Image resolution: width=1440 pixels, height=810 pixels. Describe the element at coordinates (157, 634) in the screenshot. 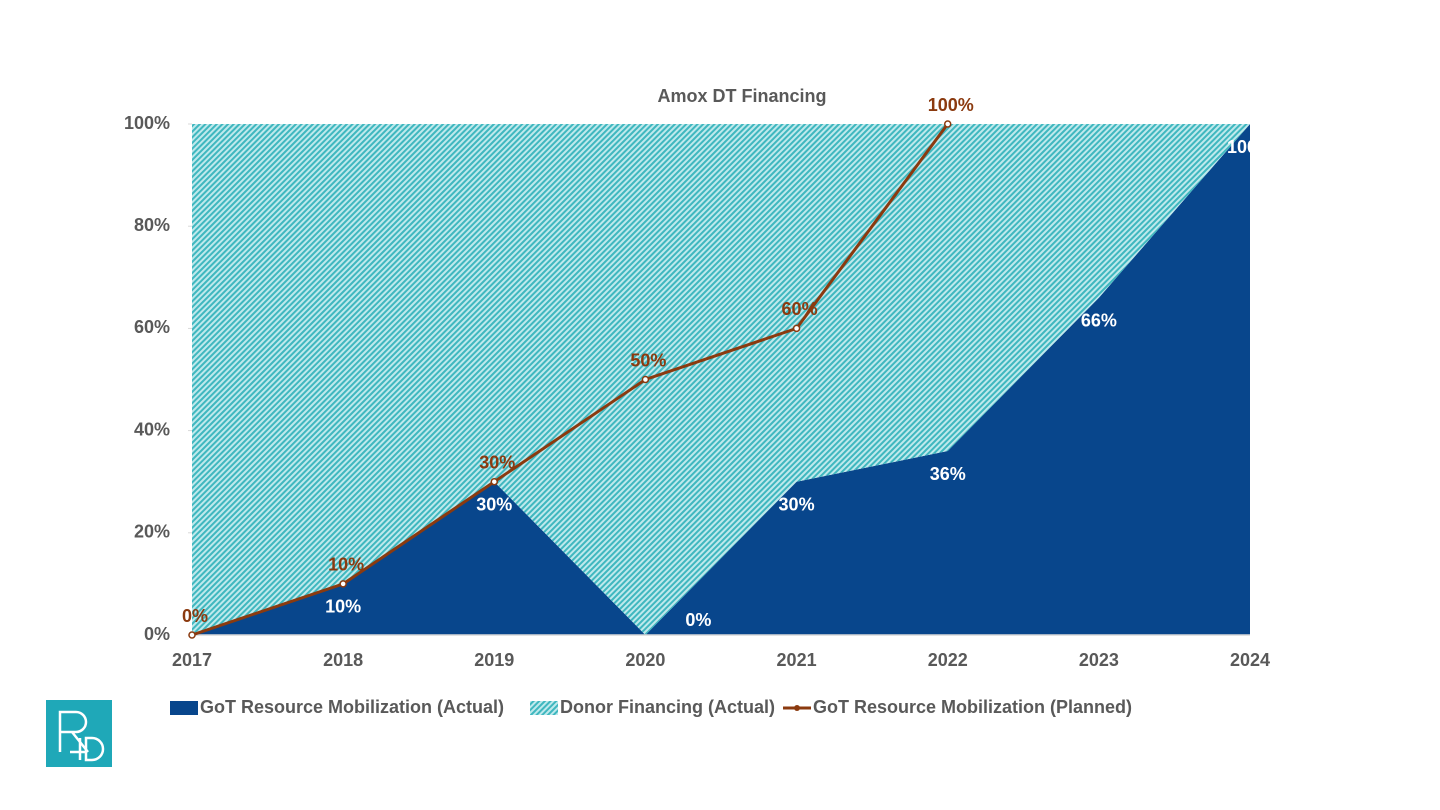

I see `y-tick-label: 0%` at that location.